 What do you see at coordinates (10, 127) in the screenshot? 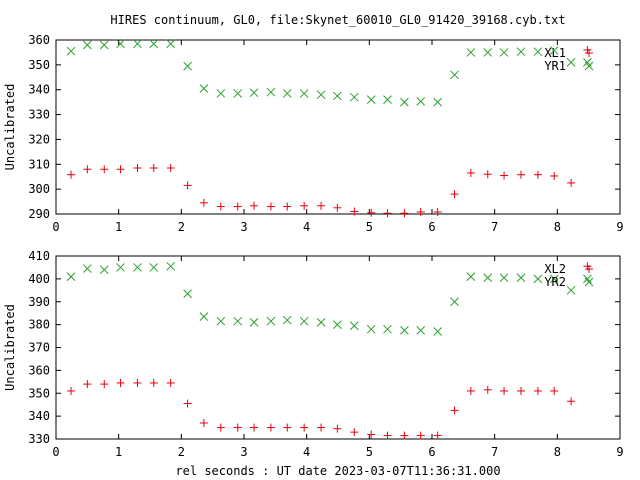
I see `y-axis-label: Uncalibrated` at bounding box center [10, 127].